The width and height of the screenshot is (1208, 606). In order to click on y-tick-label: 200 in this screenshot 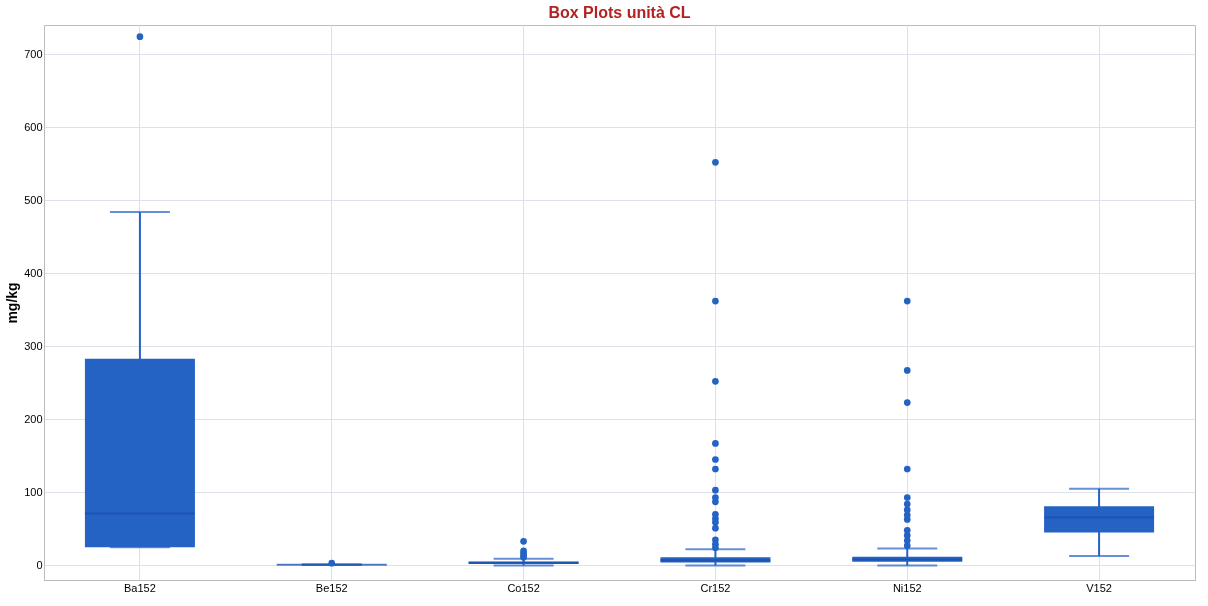, I will do `click(33, 418)`.